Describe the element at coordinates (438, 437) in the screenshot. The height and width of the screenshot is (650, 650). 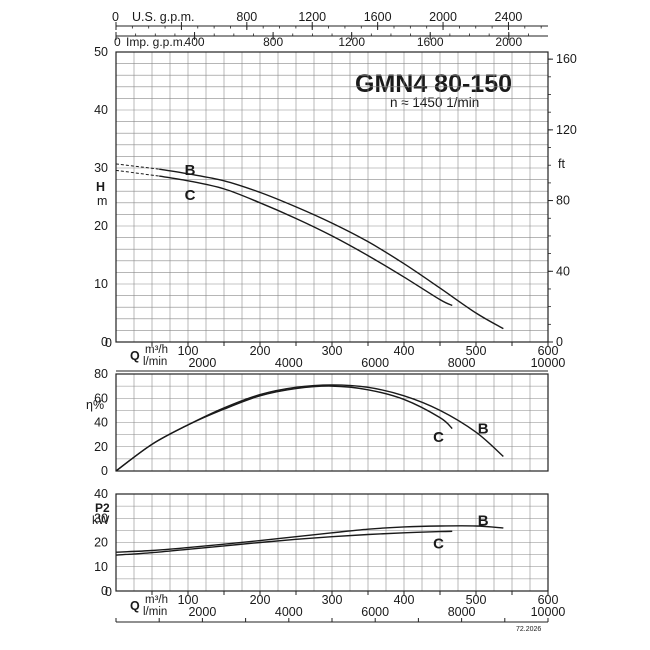
I see `curve-label-efficiency-C: C` at that location.